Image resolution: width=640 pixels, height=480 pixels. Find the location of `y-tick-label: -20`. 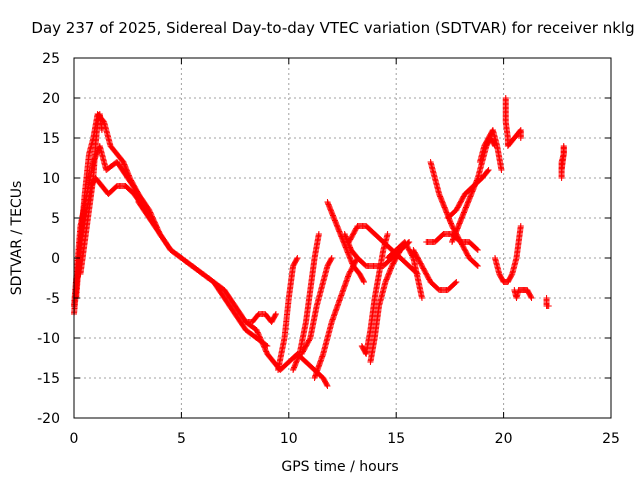

y-tick-label: -20 is located at coordinates (48, 419).